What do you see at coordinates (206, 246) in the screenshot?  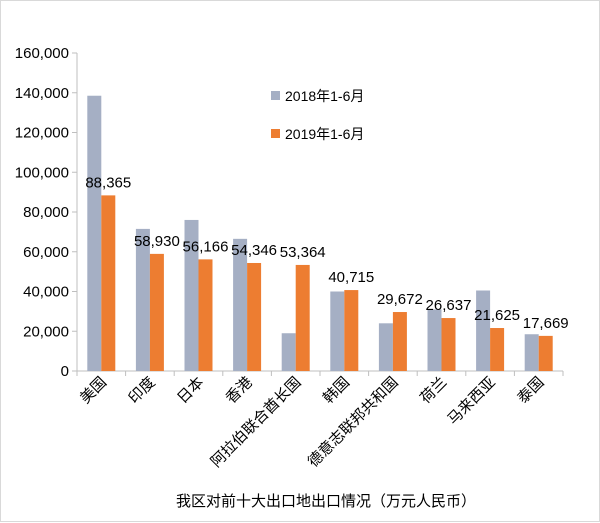 I see `data-label: 56,166` at bounding box center [206, 246].